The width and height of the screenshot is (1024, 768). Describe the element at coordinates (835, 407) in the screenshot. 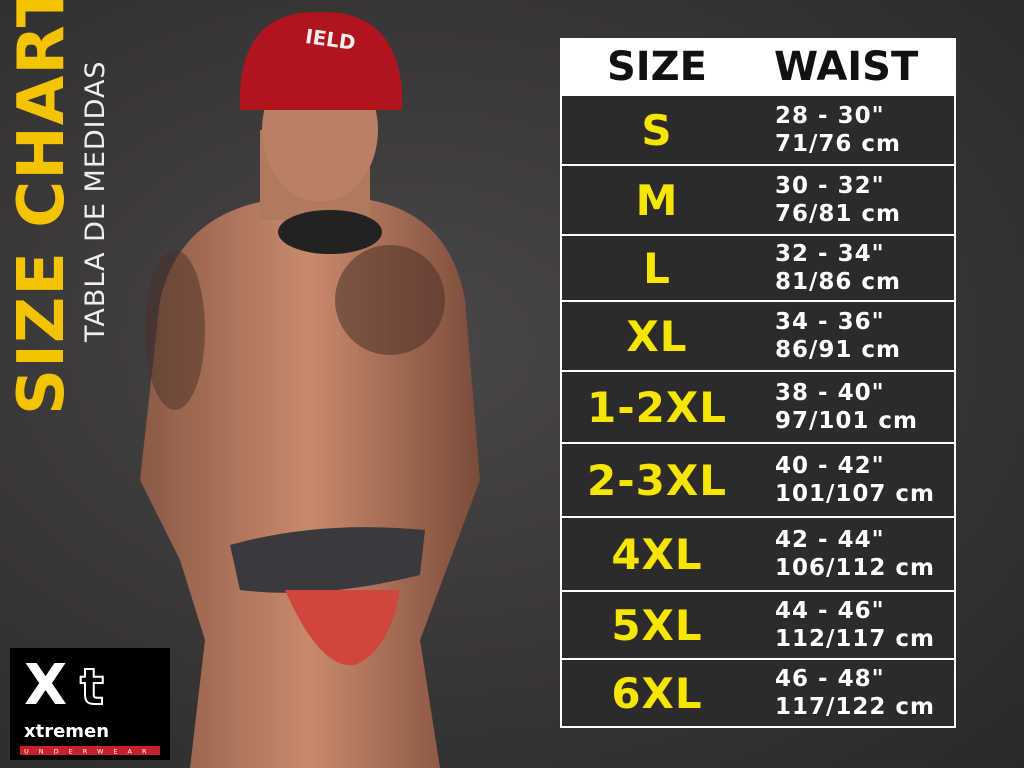

I see `waist-value: 38 - 40" 97/101 cm` at that location.